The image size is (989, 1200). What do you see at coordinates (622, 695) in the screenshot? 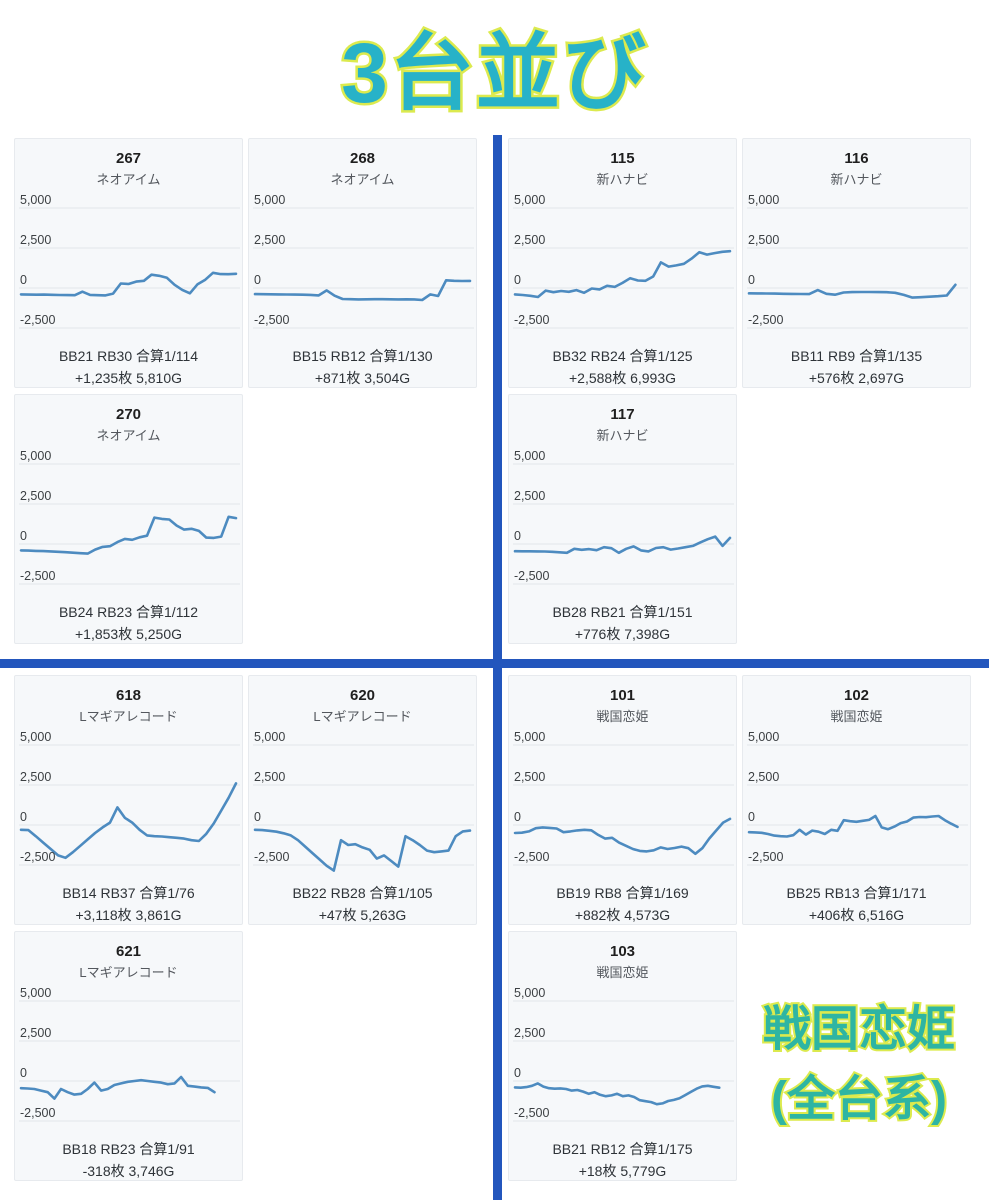
I see `machine-number: 101` at bounding box center [622, 695].